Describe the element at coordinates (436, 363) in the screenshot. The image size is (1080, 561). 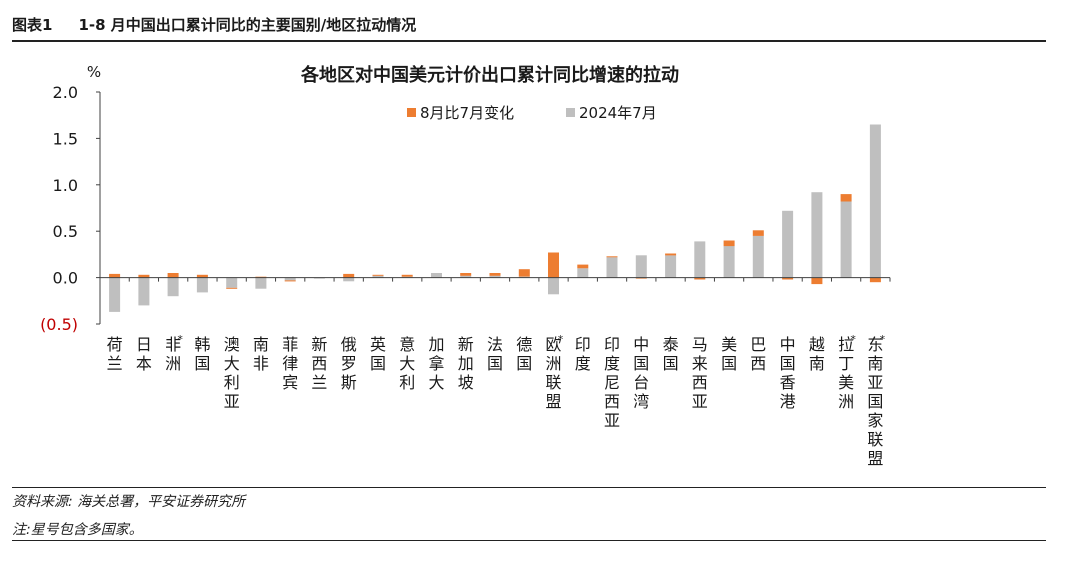
I see `x-tick-label: 加拿大` at that location.